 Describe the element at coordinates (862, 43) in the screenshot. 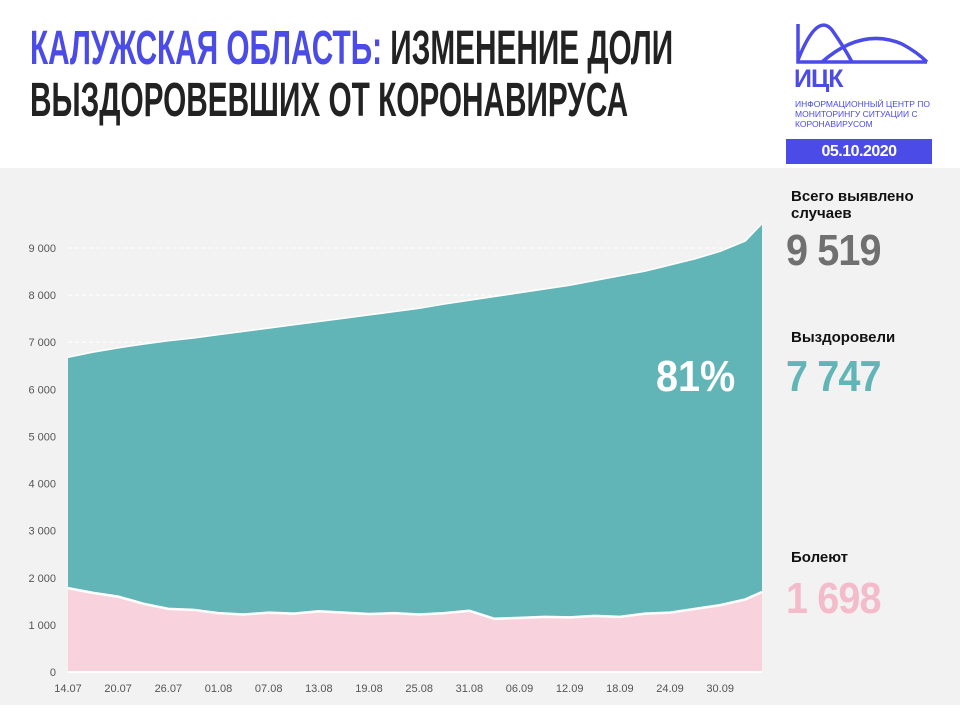

I see `icc-logo-icon` at that location.